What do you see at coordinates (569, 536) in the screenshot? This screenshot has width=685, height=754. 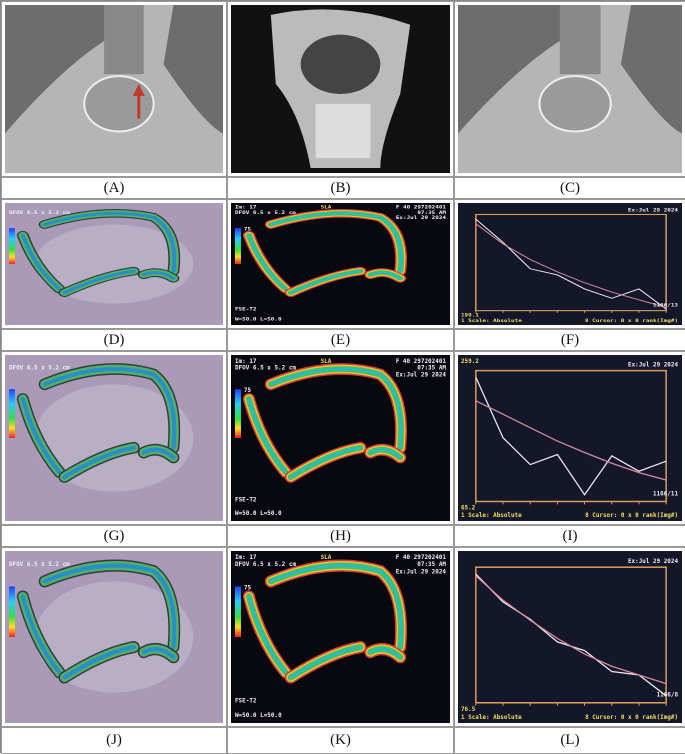 I see `panel-I-caption: (I)` at bounding box center [569, 536].